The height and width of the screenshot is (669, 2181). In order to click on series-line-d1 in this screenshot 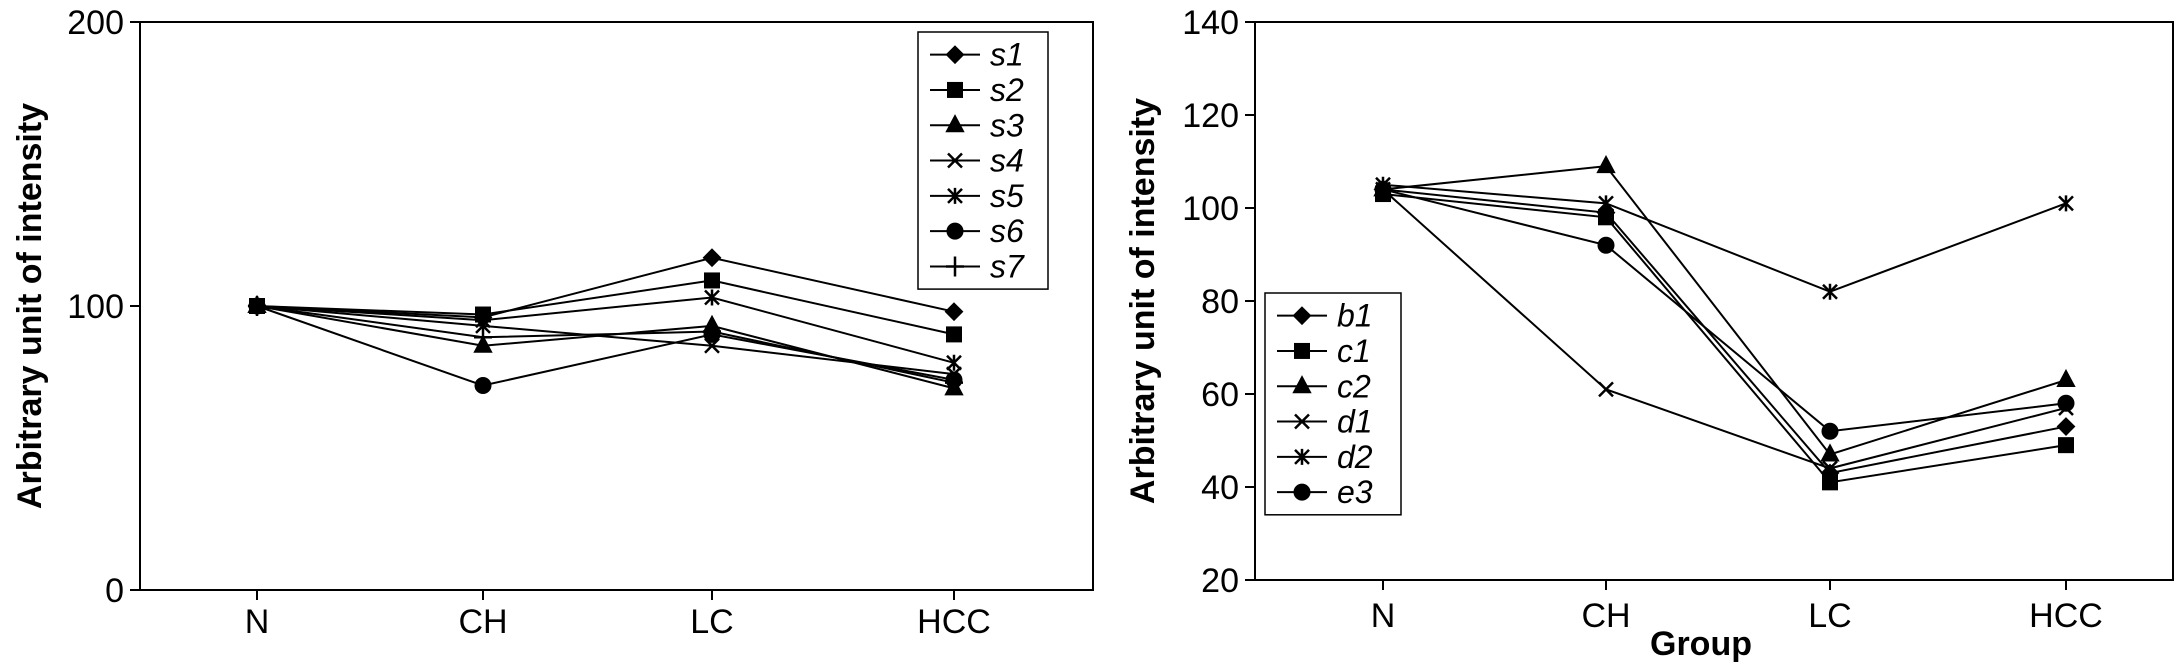, I will do `click(1724, 329)`.